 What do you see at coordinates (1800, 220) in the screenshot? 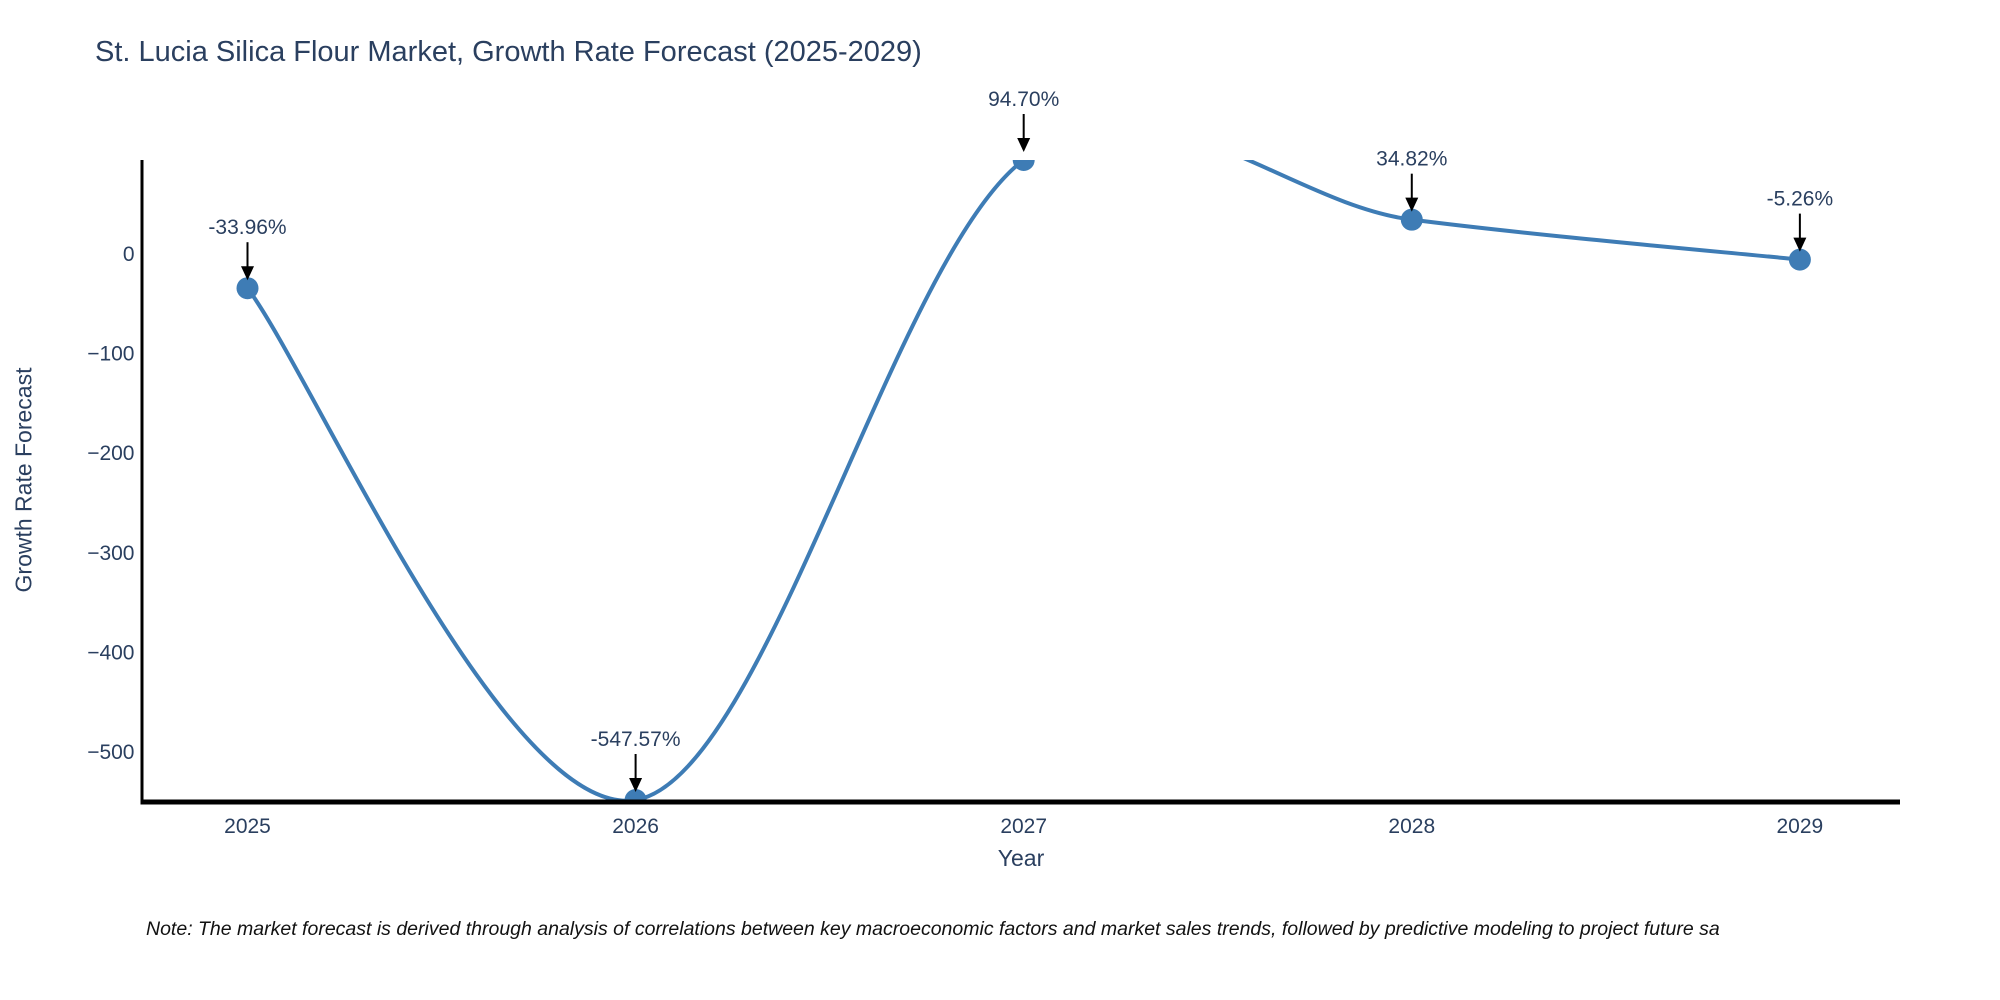
I see `annotation-2029: -5.26%` at bounding box center [1800, 220].